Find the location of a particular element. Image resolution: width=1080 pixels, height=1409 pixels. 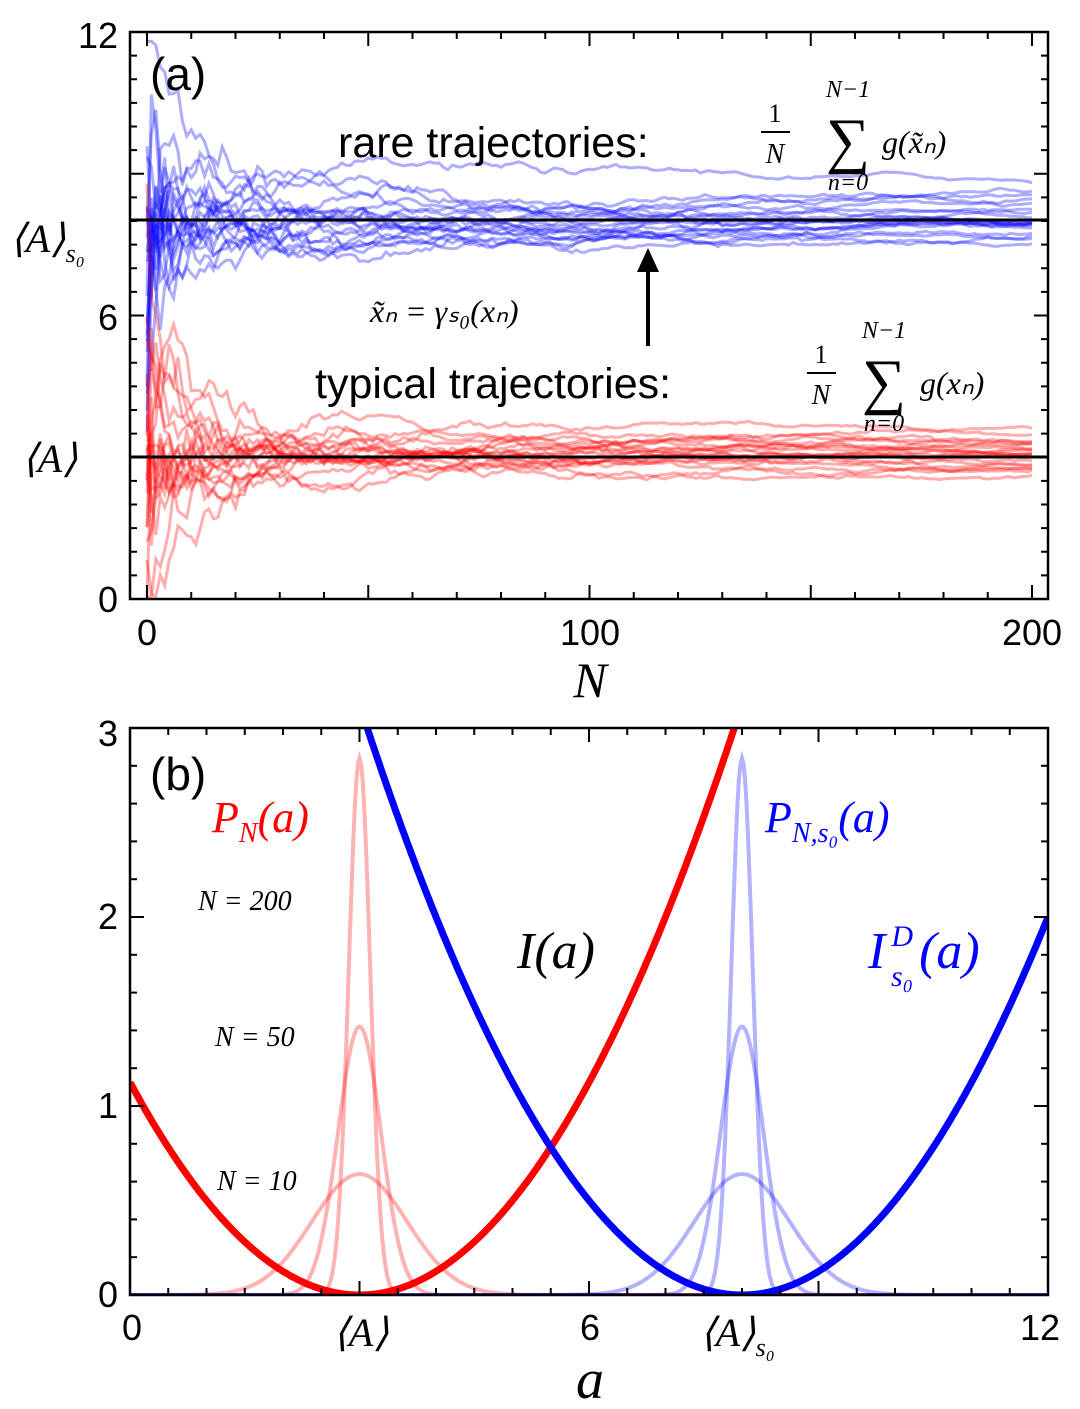

xtick-b-12: 12 is located at coordinates (1040, 1327).